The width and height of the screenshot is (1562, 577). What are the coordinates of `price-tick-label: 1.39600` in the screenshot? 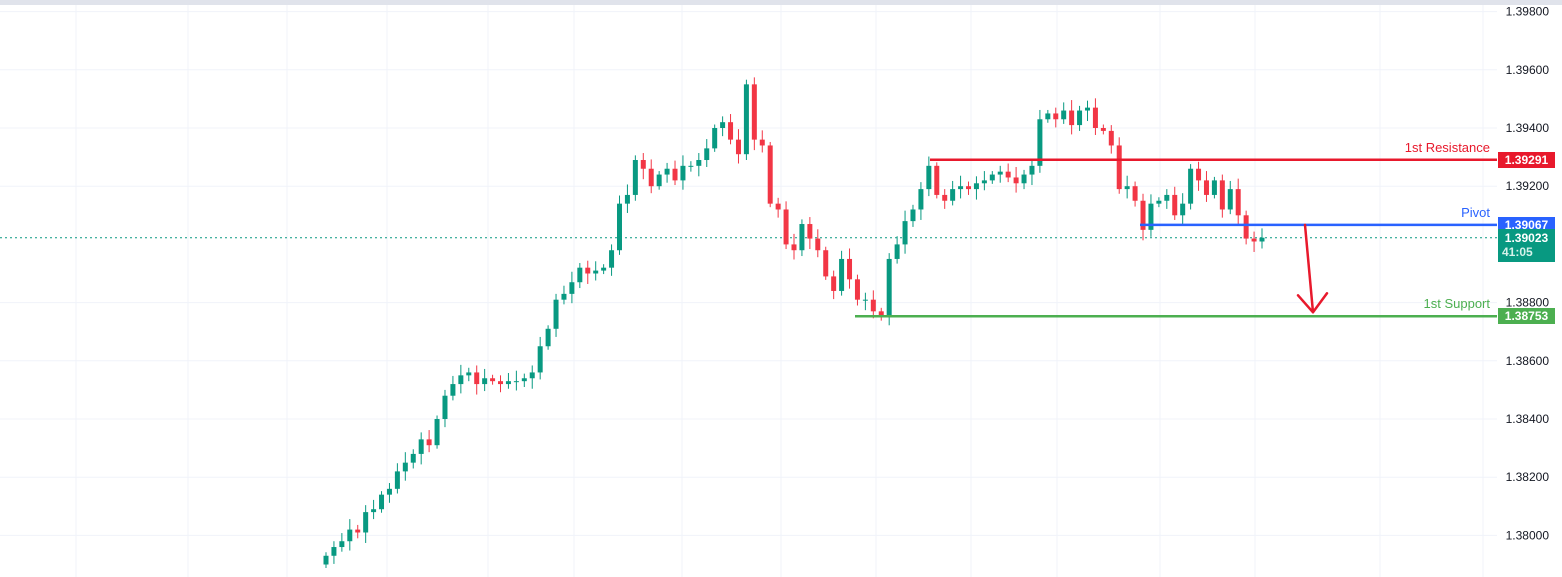 It's located at (1528, 70).